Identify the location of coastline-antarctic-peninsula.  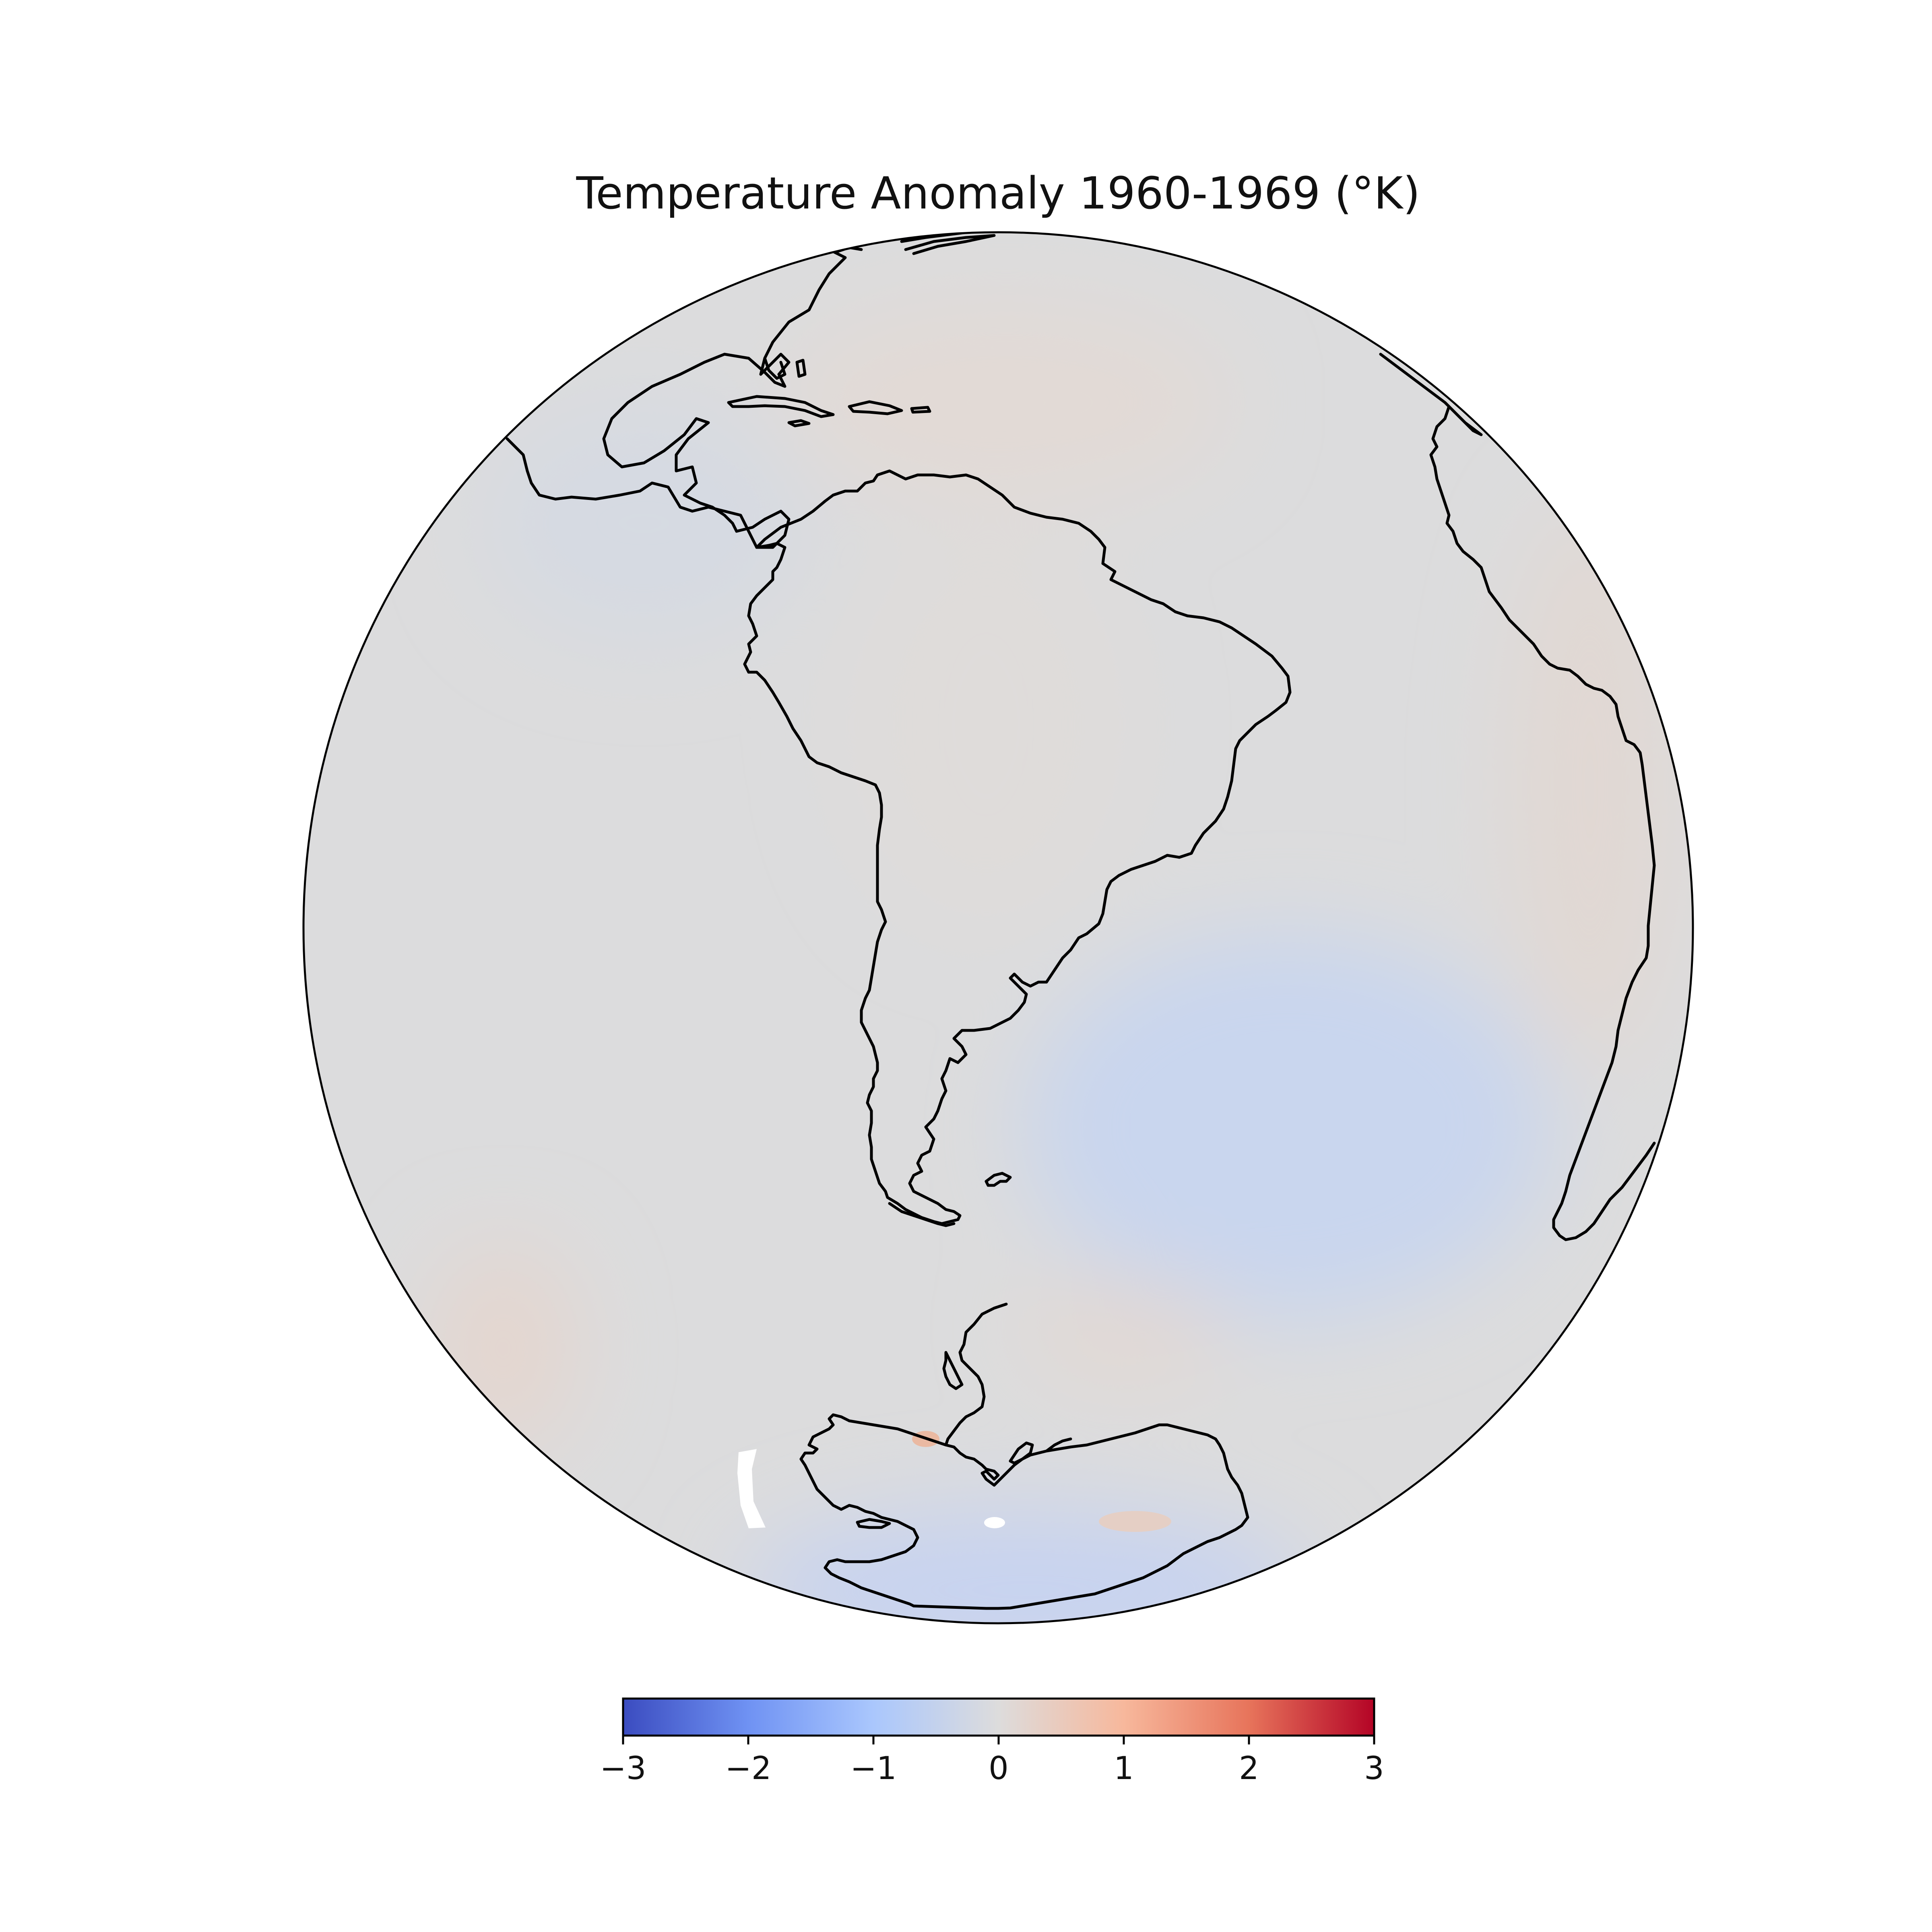
(976, 1374).